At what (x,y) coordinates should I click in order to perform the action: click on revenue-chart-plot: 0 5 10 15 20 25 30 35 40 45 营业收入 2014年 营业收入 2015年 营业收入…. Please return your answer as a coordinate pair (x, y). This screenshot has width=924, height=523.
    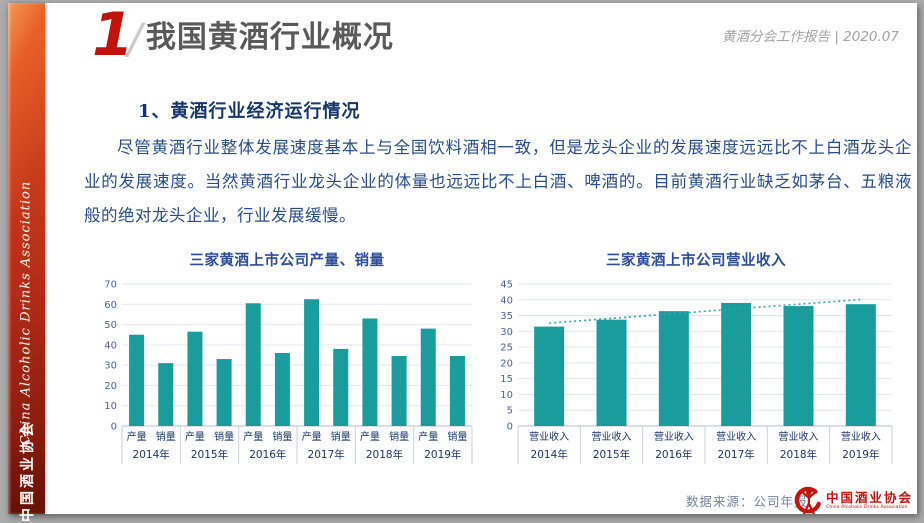
    Looking at the image, I should click on (696, 372).